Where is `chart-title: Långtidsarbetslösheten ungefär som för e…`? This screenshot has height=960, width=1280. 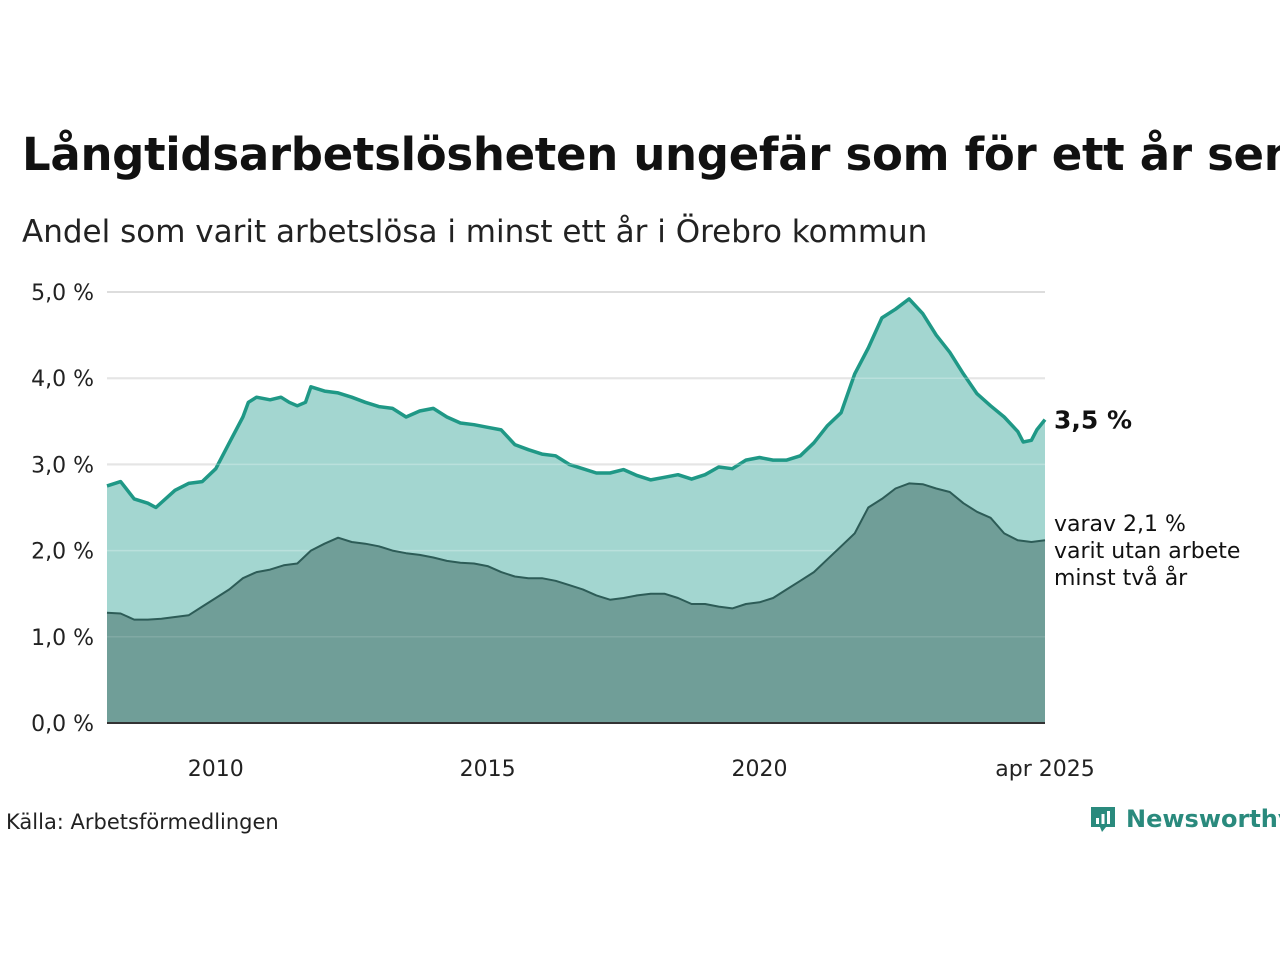
chart-title: Långtidsarbetslösheten ungefär som för e… is located at coordinates (651, 154).